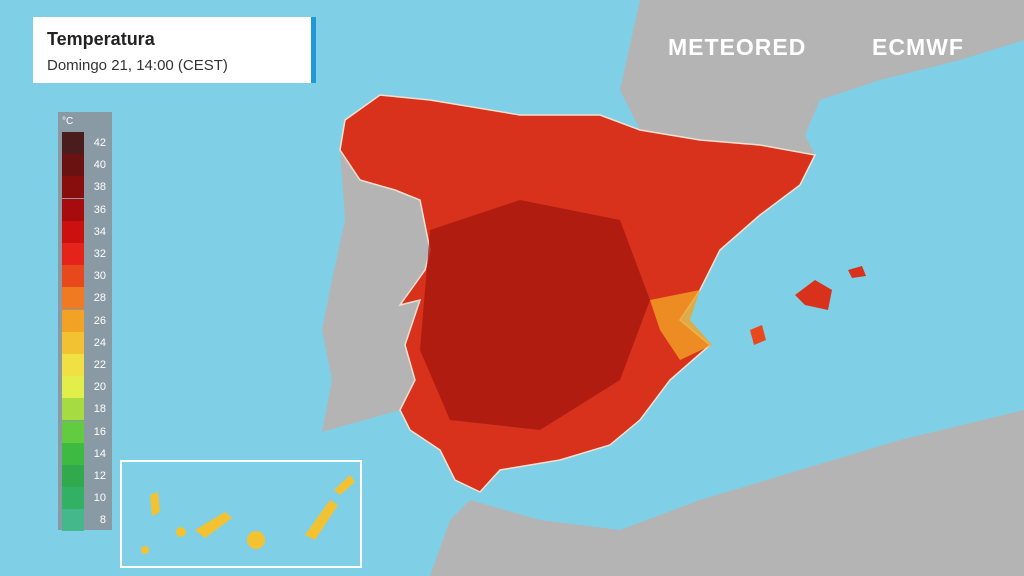 The image size is (1024, 576). I want to click on brand-meteored: METEORED, so click(737, 47).